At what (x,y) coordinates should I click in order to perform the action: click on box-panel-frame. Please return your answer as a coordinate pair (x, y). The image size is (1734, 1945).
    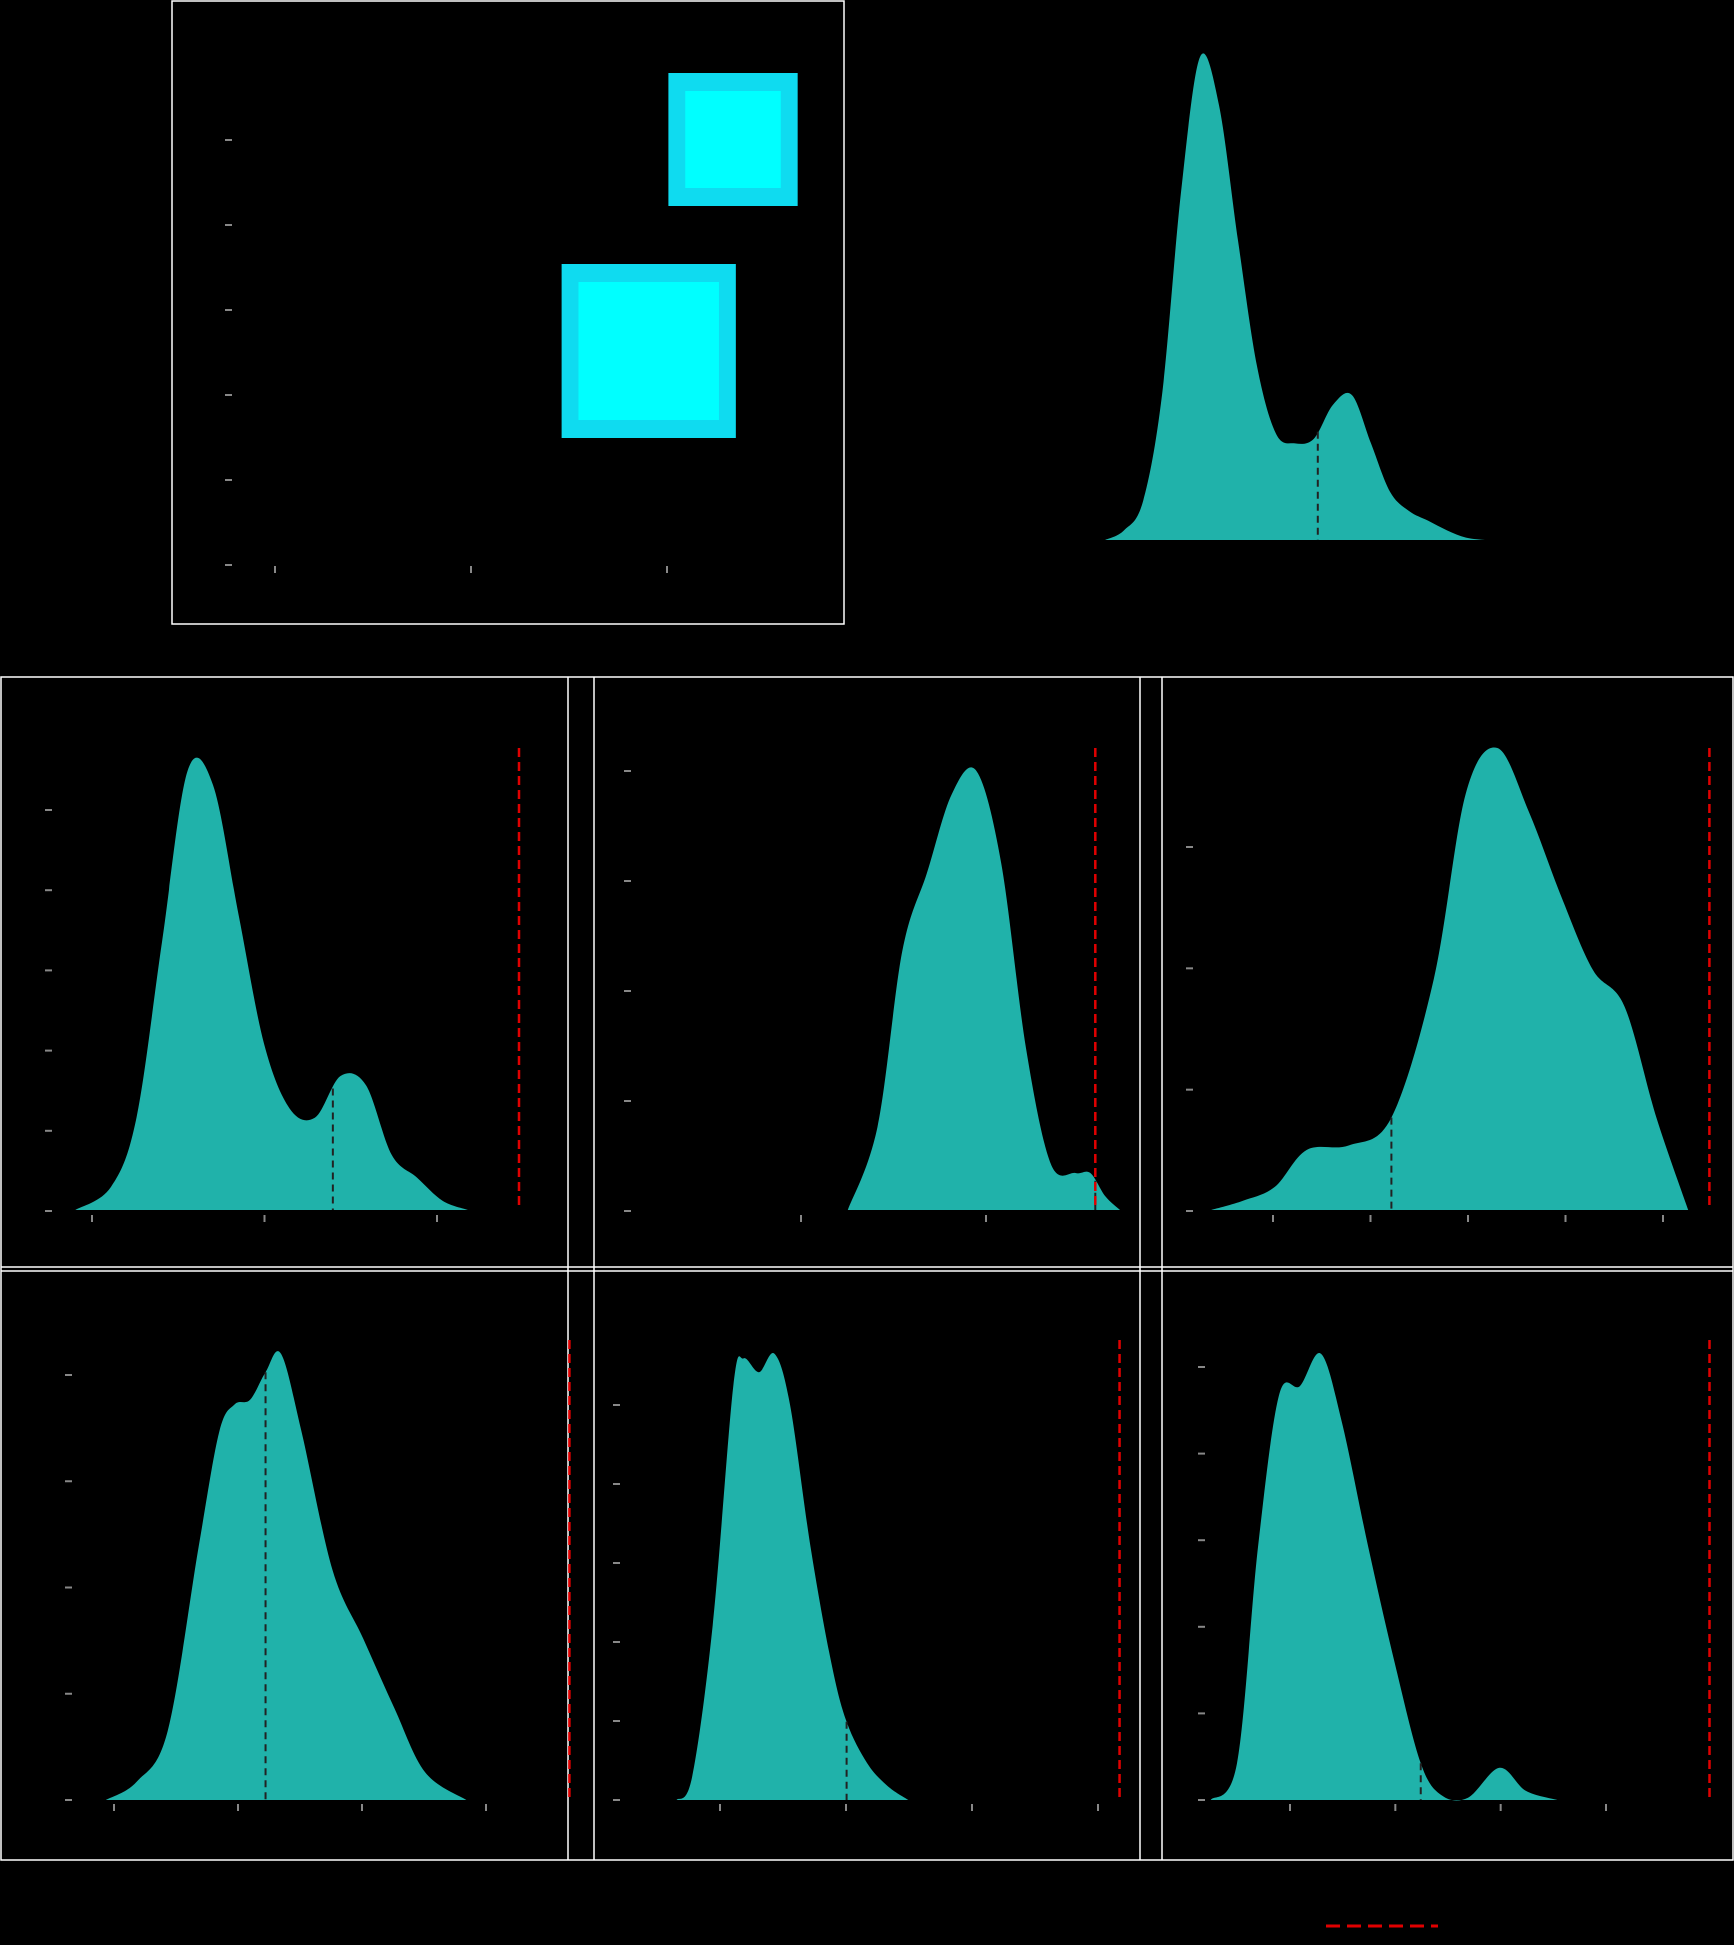
    Looking at the image, I should click on (508, 312).